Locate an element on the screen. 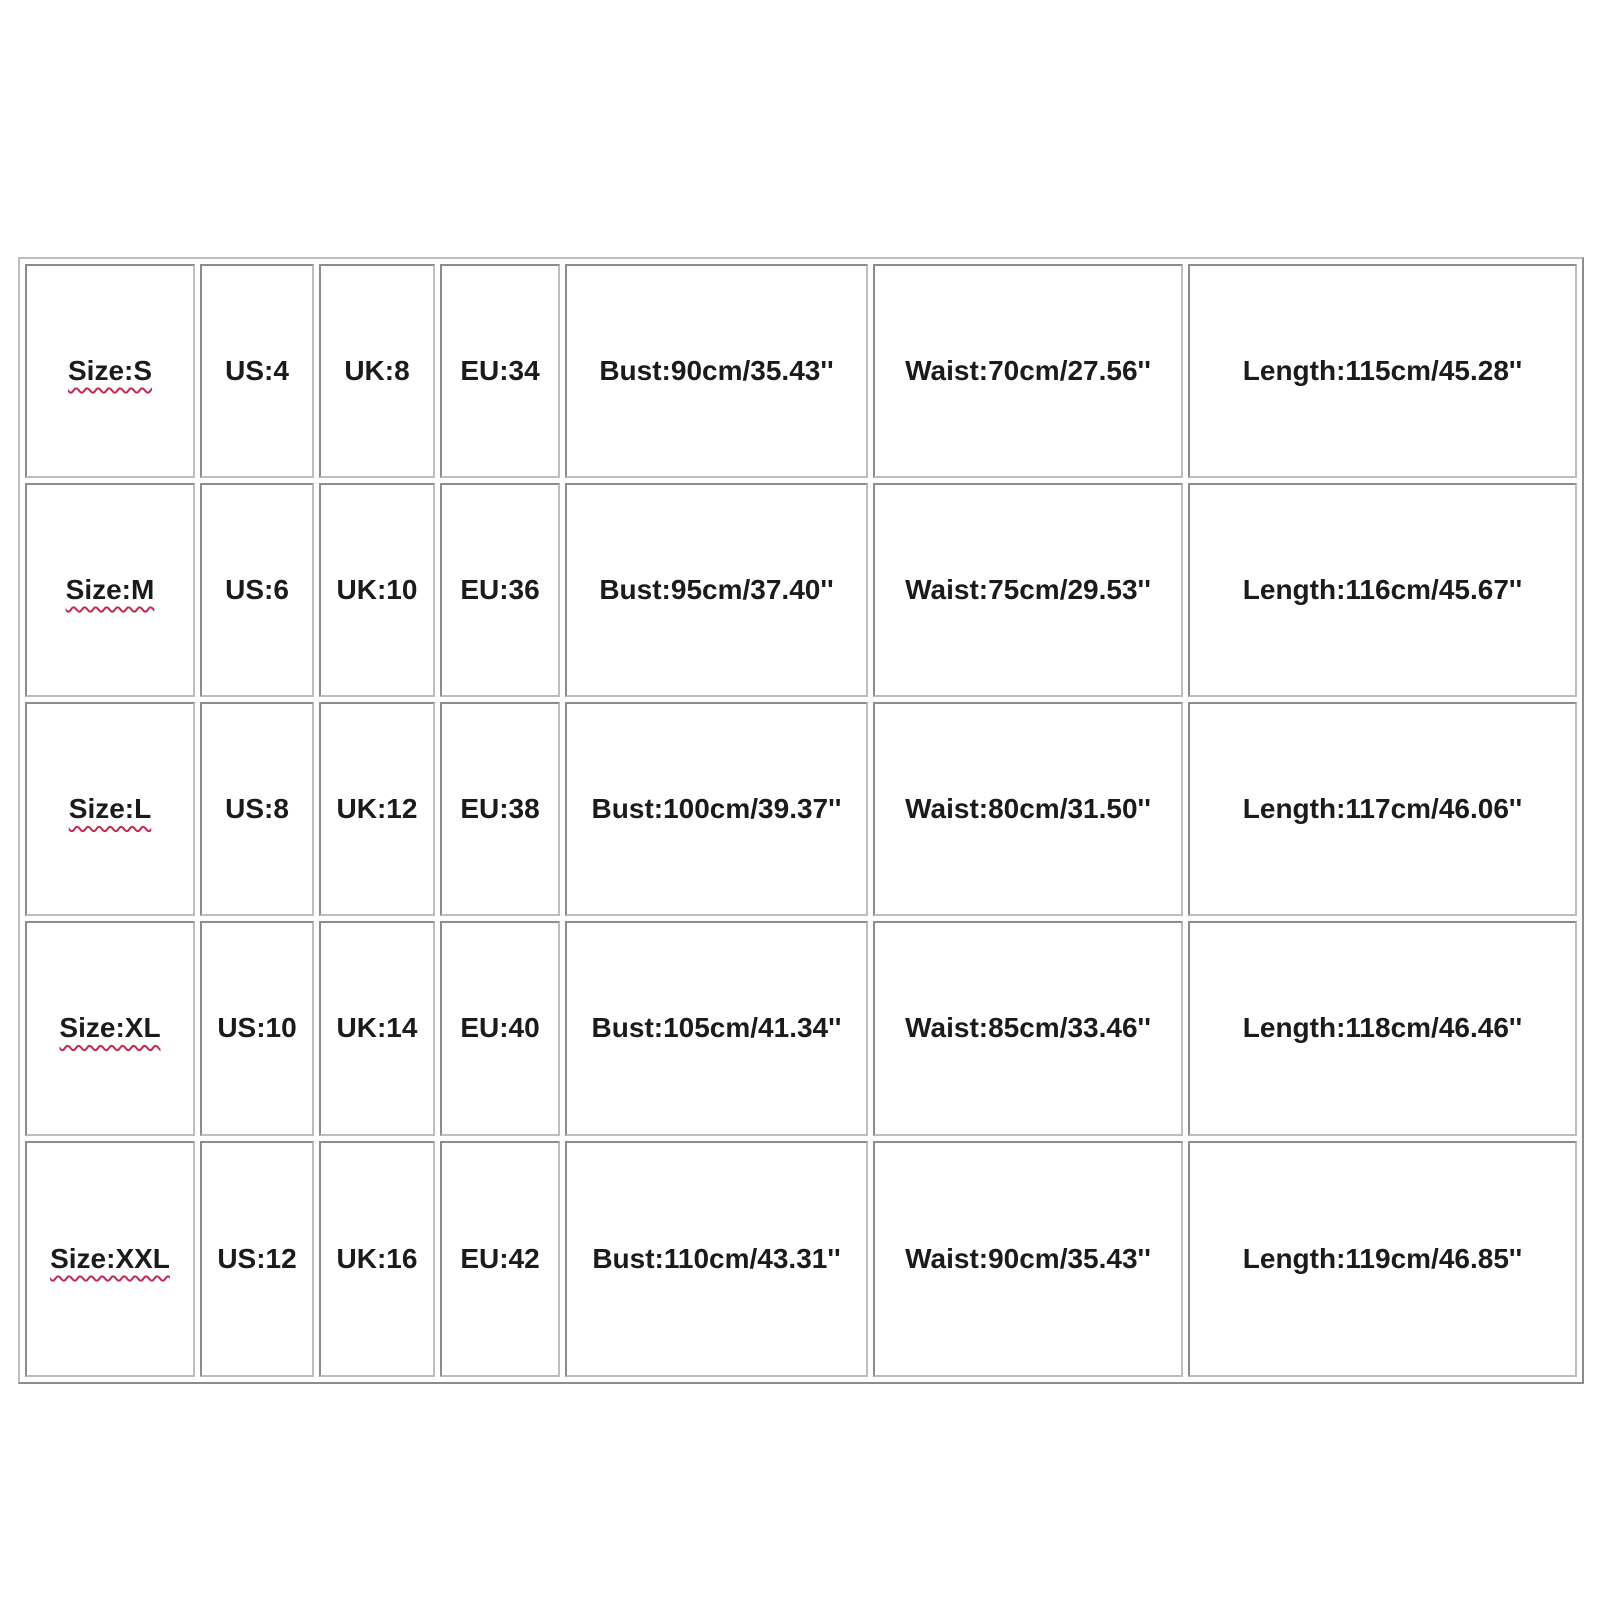 The width and height of the screenshot is (1600, 1600). eu-cell: EU:38 is located at coordinates (500, 809).